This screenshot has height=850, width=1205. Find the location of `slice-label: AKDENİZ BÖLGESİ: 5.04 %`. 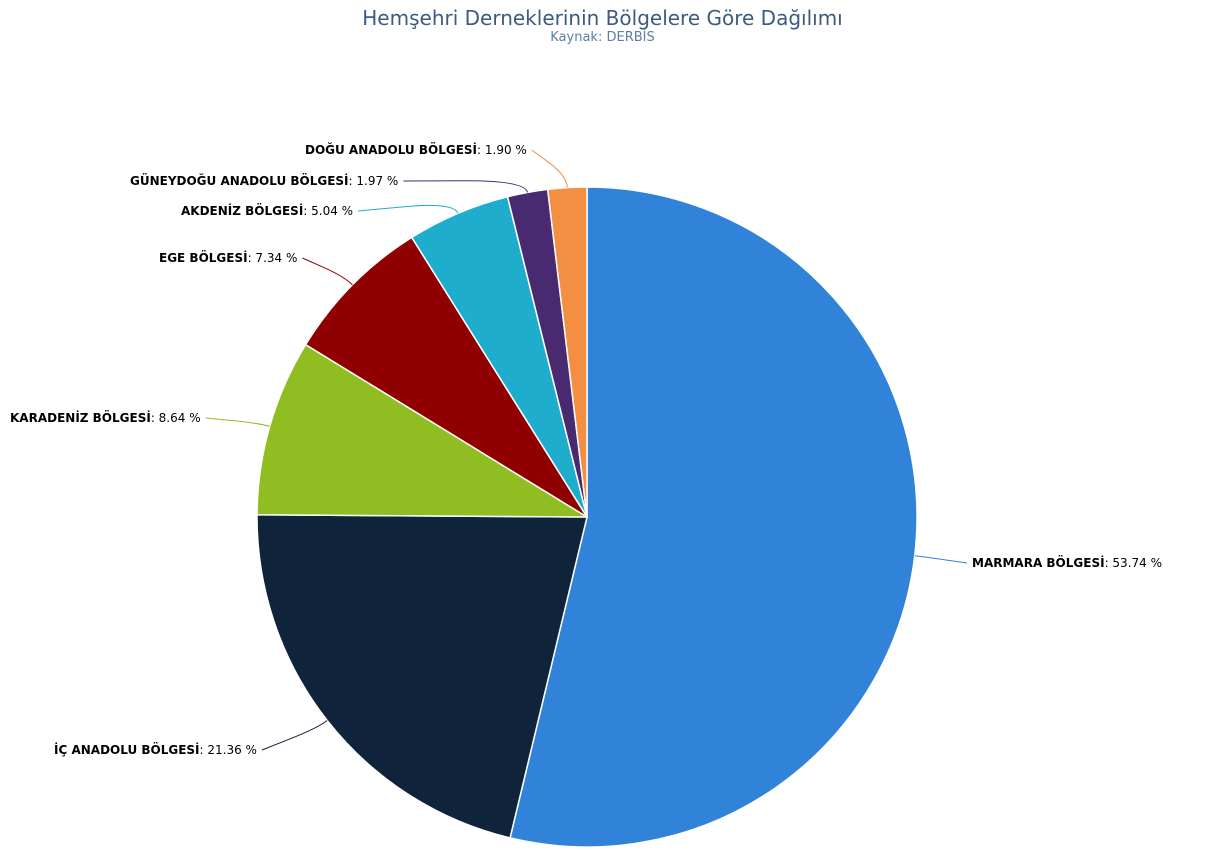

slice-label: AKDENİZ BÖLGESİ: 5.04 % is located at coordinates (267, 210).